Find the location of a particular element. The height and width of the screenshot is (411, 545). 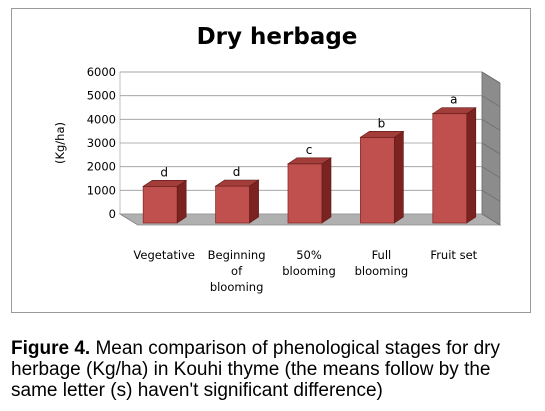

y-tick-label: 1000 is located at coordinates (101, 190).